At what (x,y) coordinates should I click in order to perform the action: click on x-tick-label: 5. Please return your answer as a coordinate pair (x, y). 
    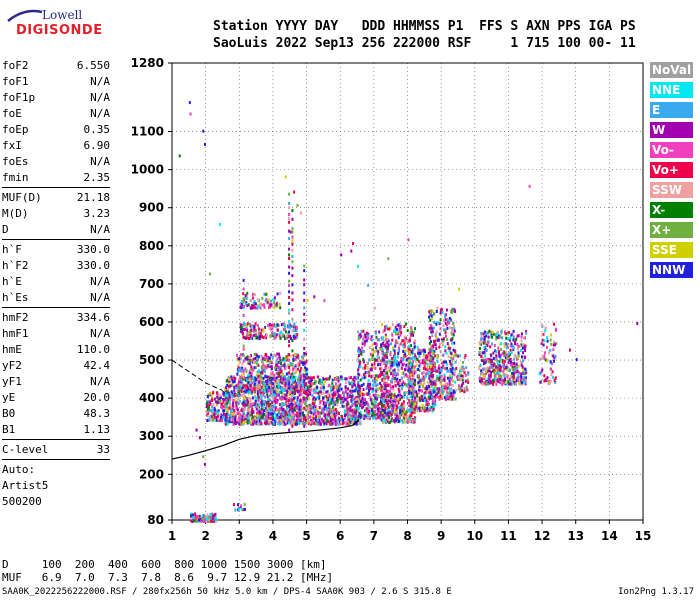
    Looking at the image, I should click on (306, 536).